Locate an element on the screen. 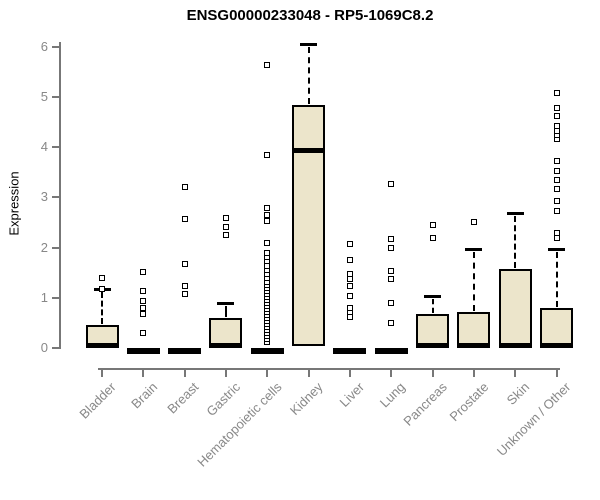 The width and height of the screenshot is (600, 500). x-tick-label: Unknown / Other is located at coordinates (533, 419).